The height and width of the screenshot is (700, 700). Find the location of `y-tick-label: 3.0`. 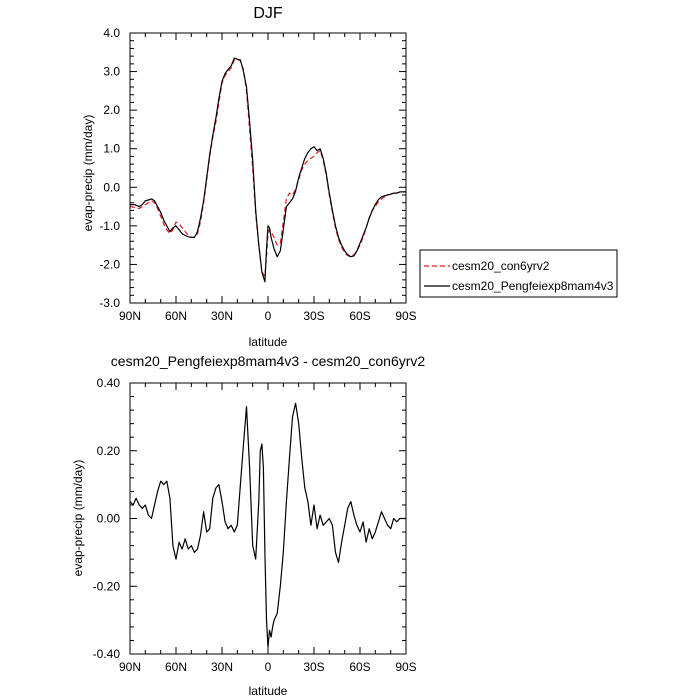

y-tick-label: 3.0 is located at coordinates (111, 72).